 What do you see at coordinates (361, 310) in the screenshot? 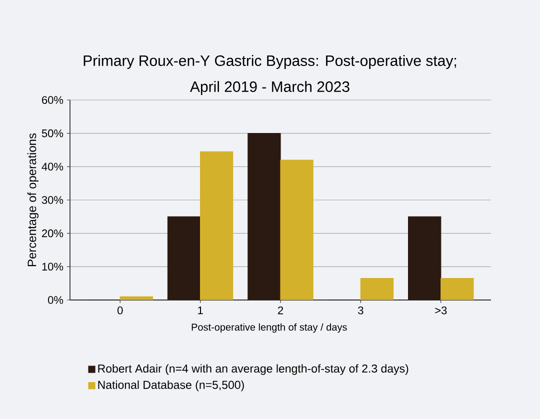
I see `x-tick-label: 3` at bounding box center [361, 310].